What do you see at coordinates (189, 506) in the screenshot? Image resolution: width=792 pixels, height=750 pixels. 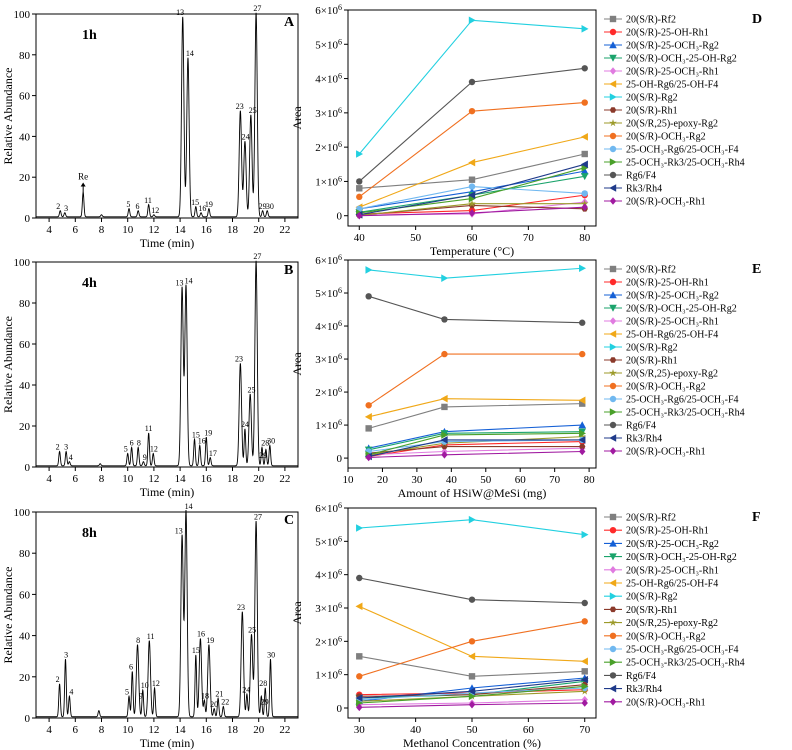 I see `peak-label: 14` at bounding box center [189, 506].